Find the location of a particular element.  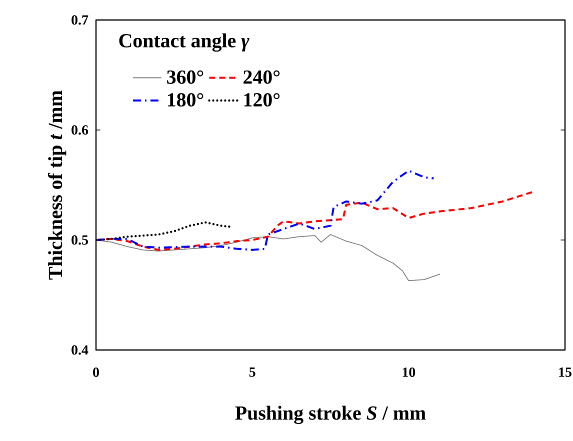

y-axis-title: Thickness of tip t /mm is located at coordinates (57, 185).